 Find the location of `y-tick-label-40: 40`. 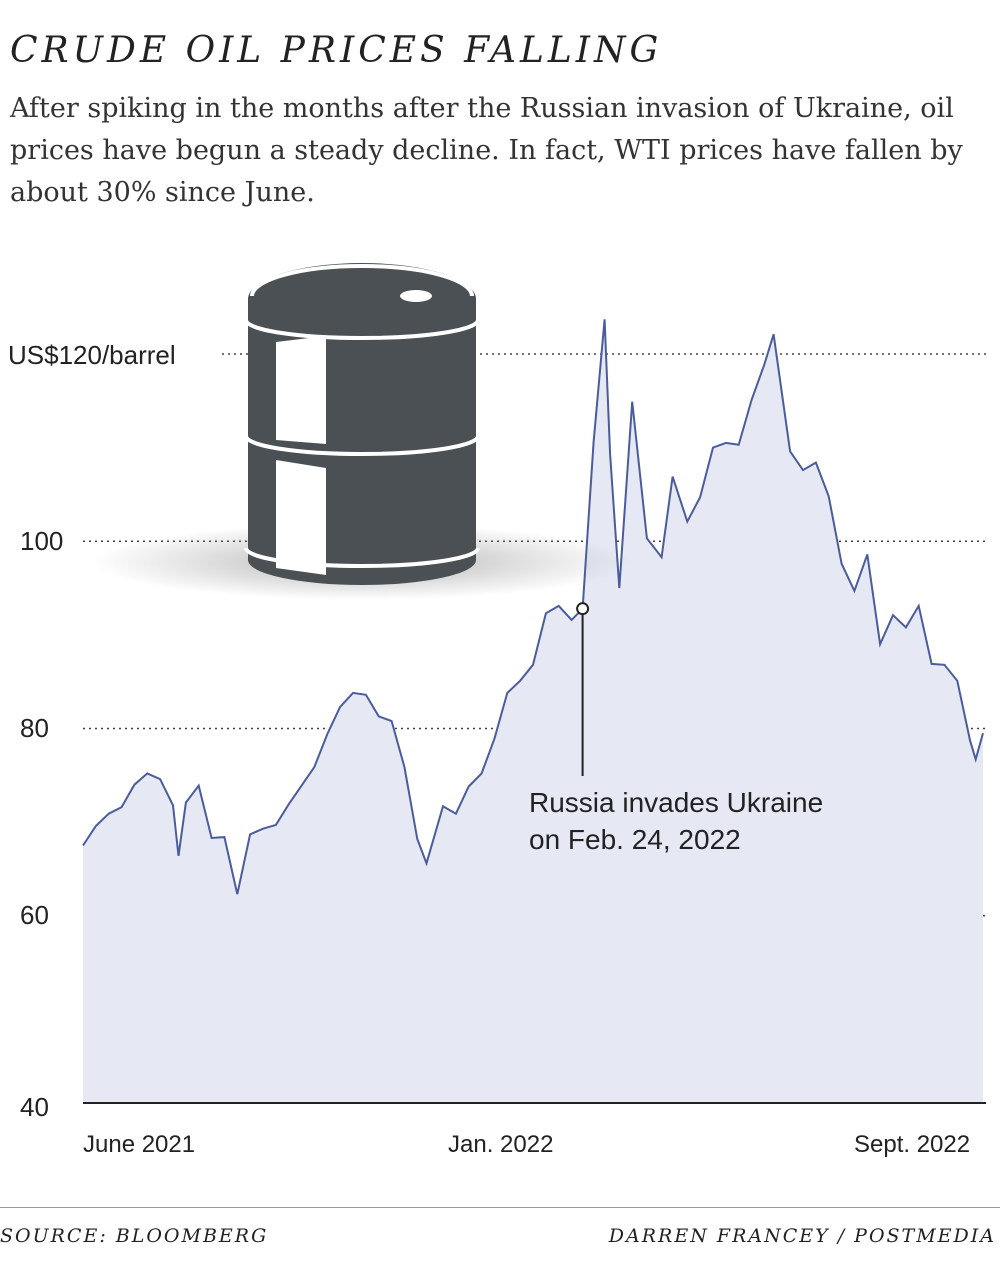

y-tick-label-40: 40 is located at coordinates (34, 1107).